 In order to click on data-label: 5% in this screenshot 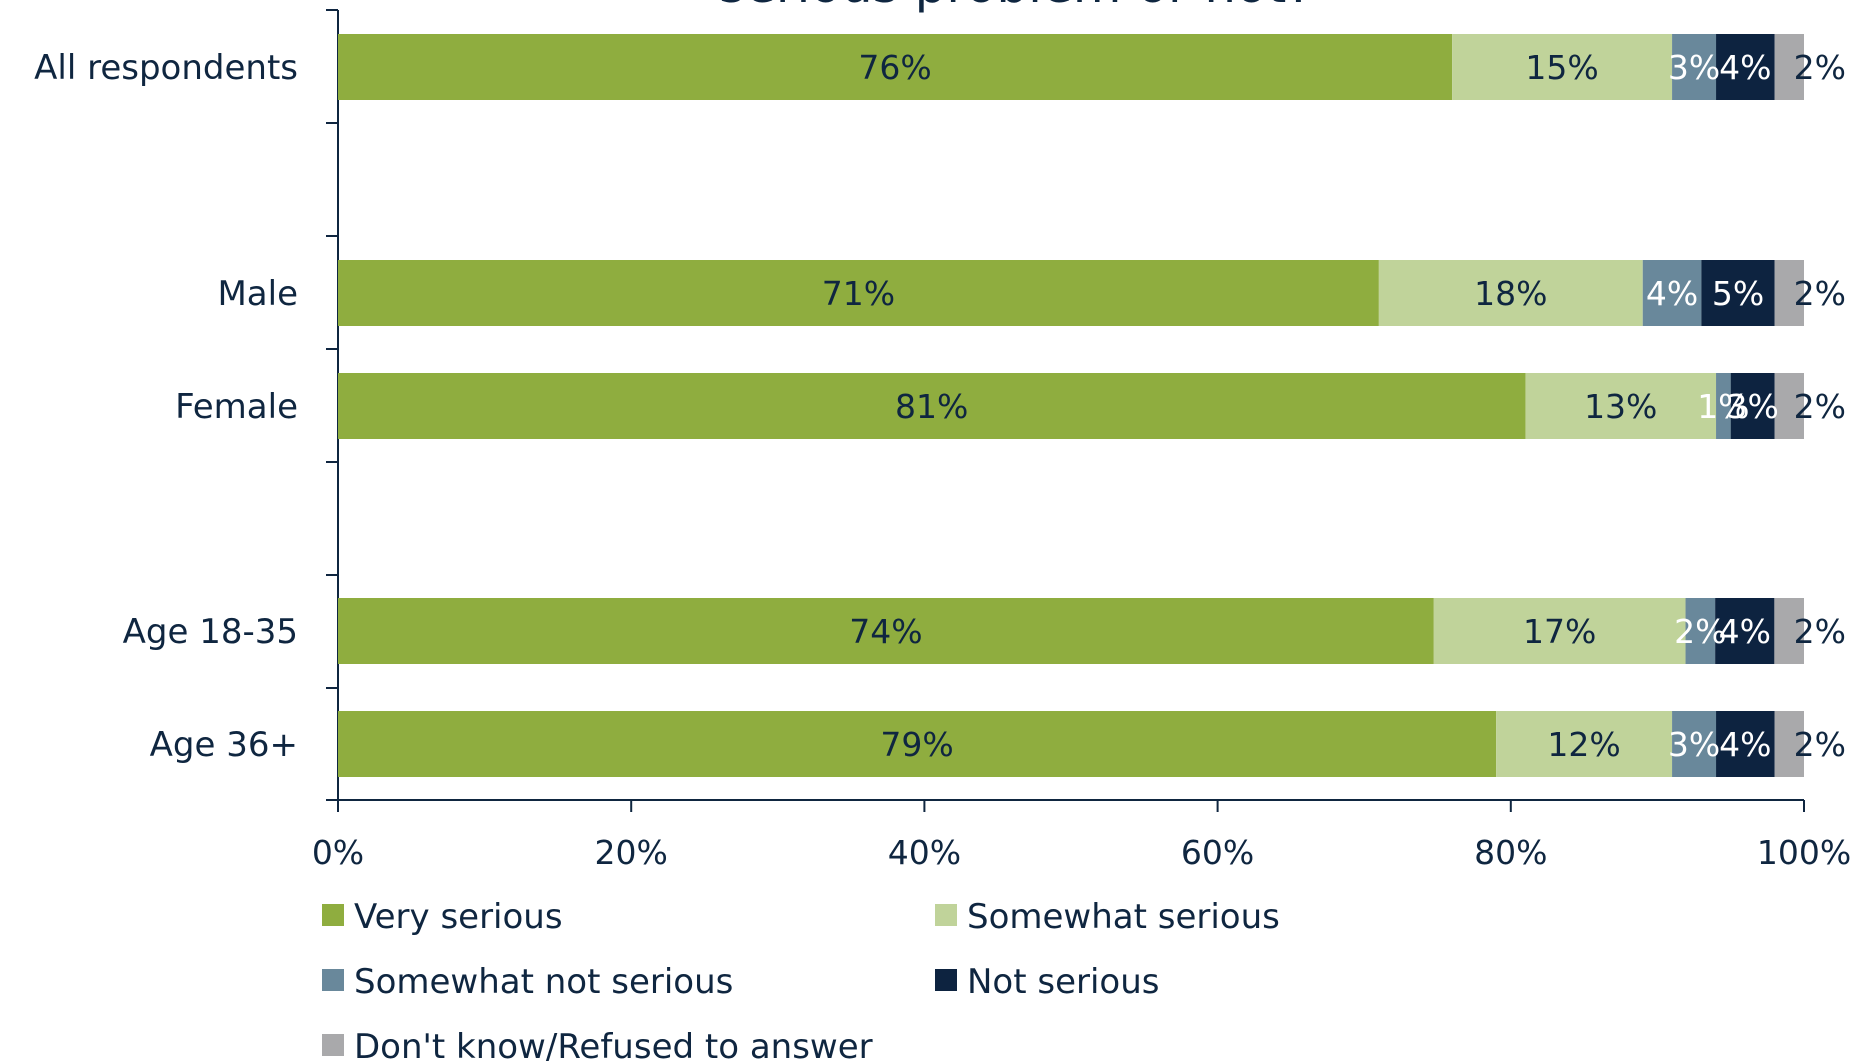, I will do `click(1738, 293)`.